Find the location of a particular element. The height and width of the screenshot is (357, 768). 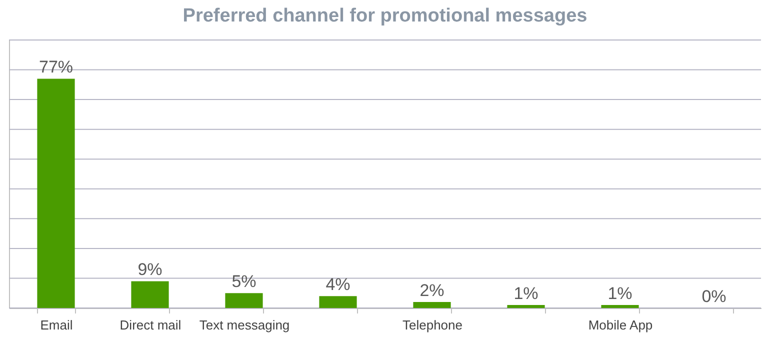

chart-title: Preferred channel for promotional messages is located at coordinates (385, 16).